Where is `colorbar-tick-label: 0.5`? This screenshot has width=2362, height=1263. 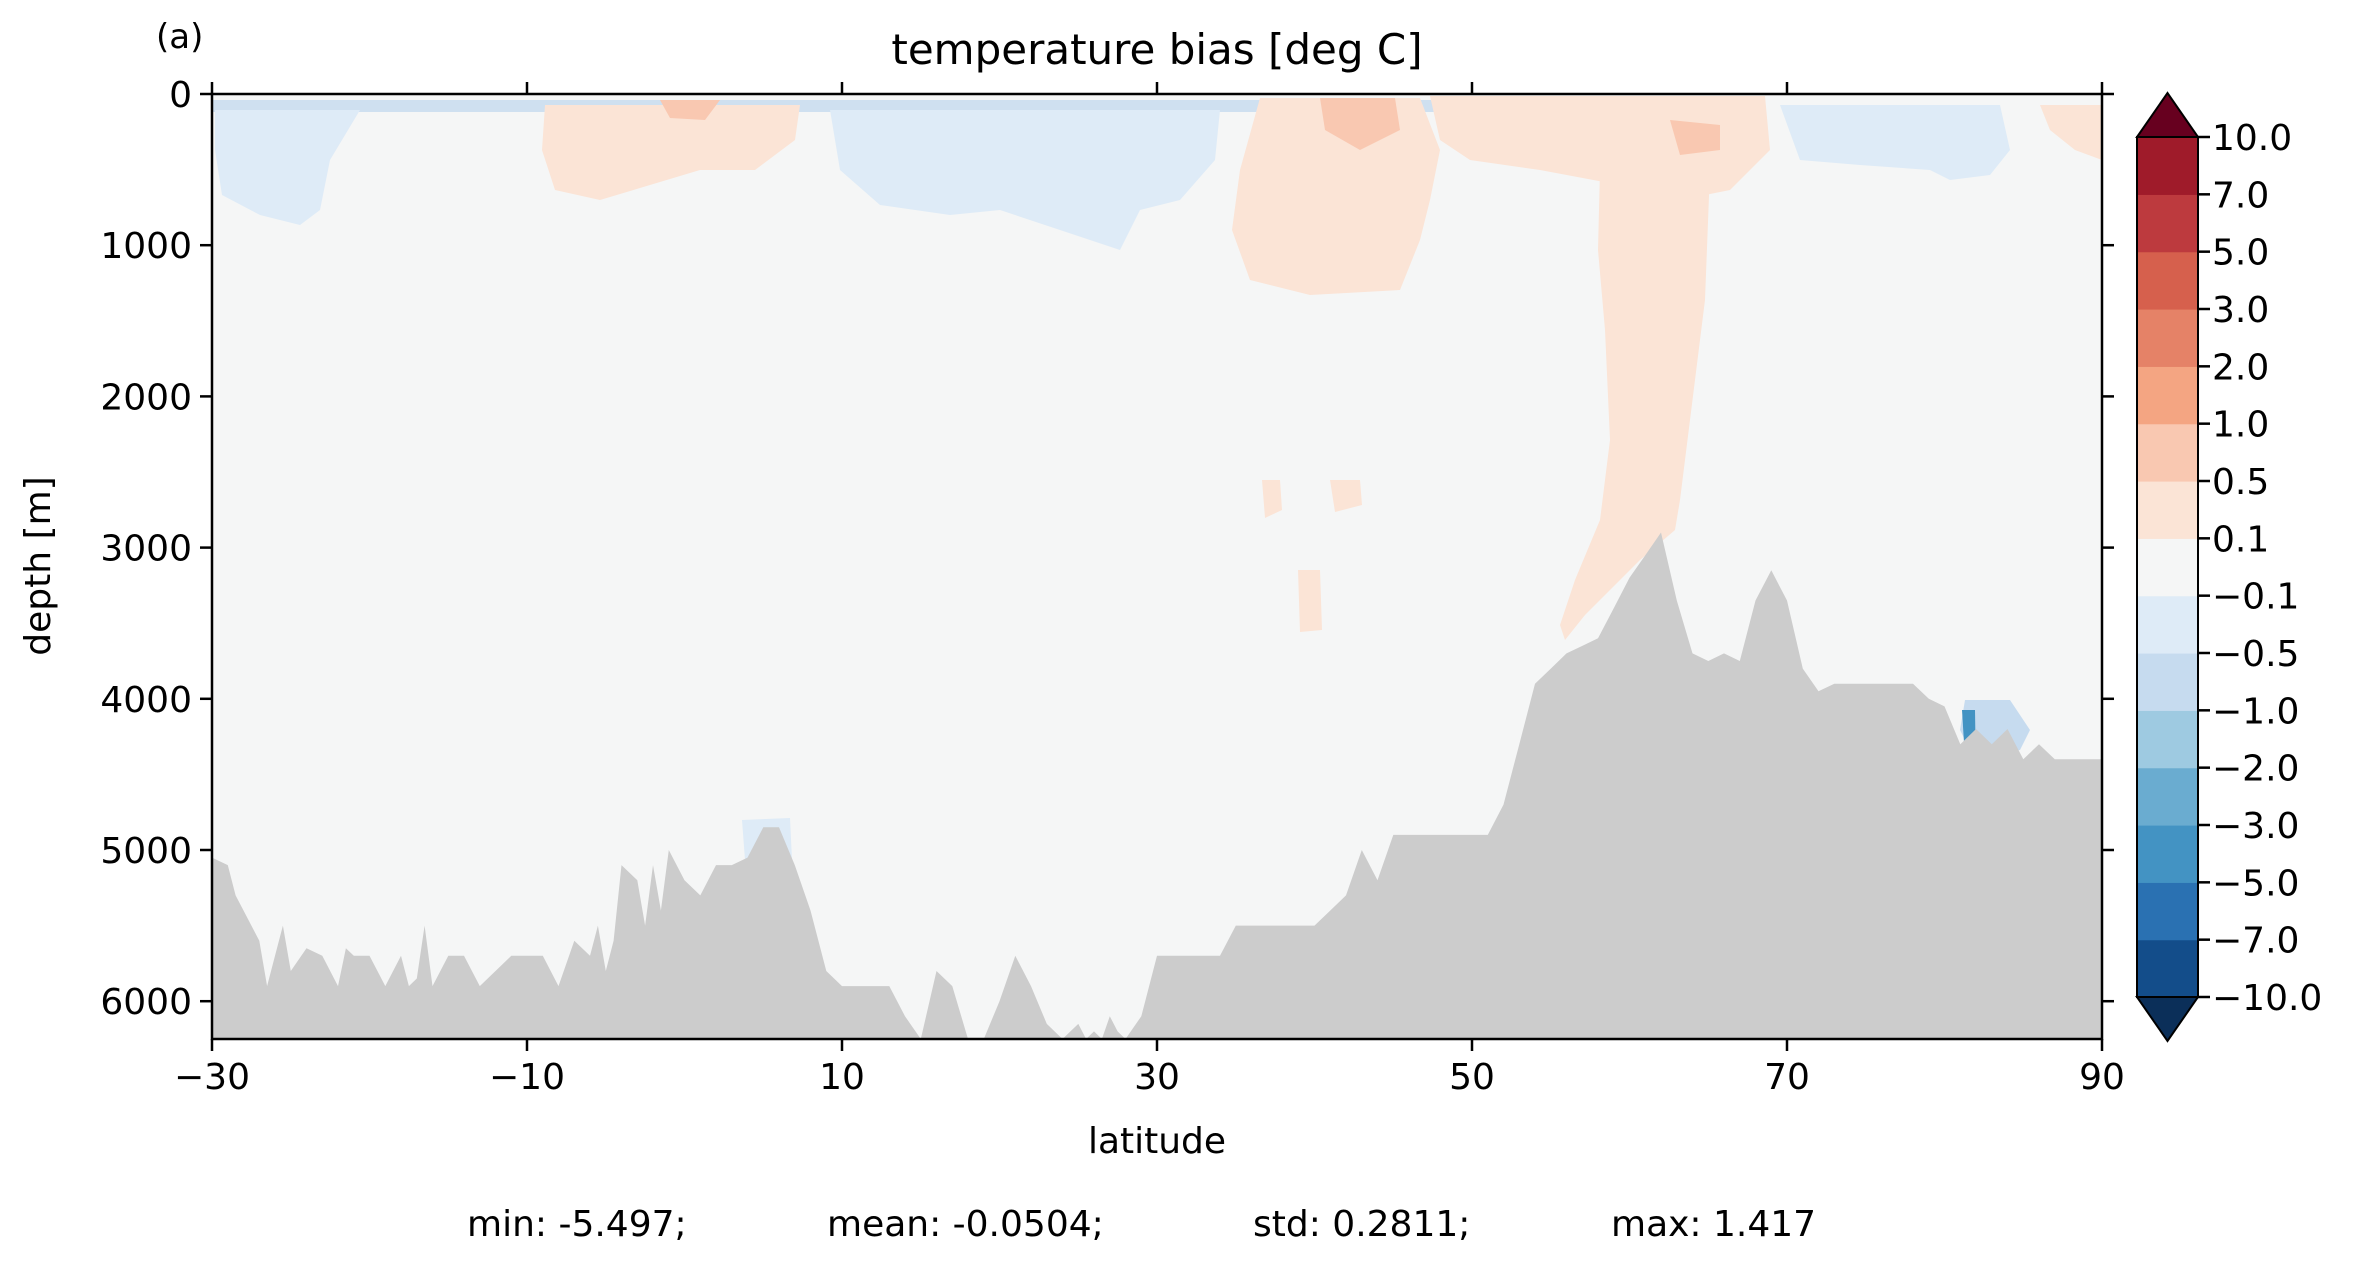
colorbar-tick-label: 0.5 is located at coordinates (2240, 482).